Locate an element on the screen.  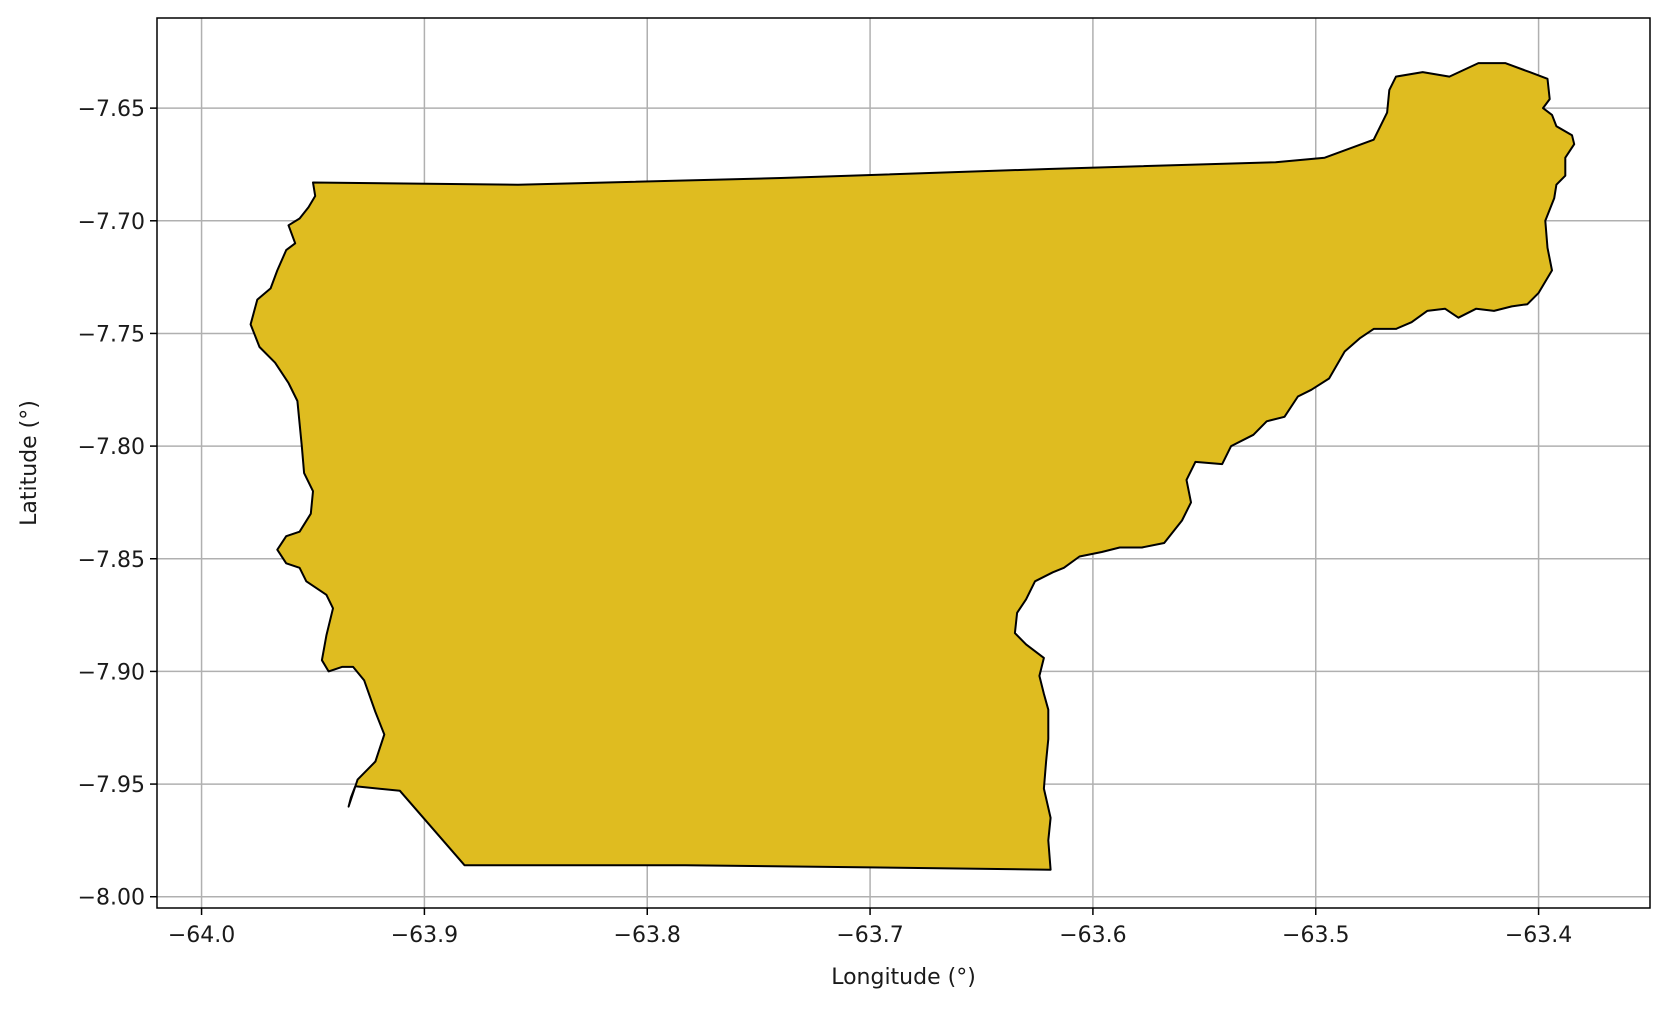
x-tick-label-5: −63.5 is located at coordinates (1315, 935).